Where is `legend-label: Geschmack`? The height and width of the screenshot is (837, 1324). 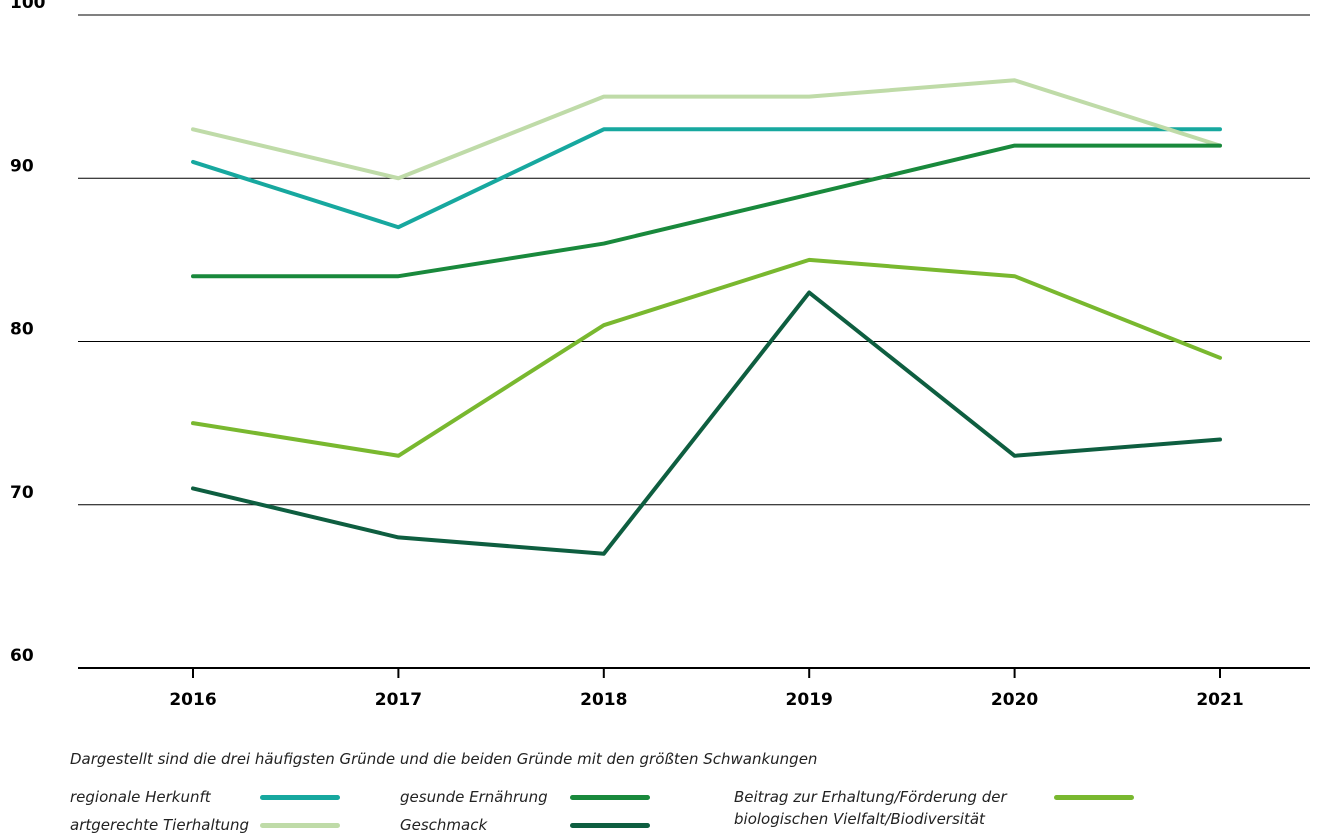 legend-label: Geschmack is located at coordinates (444, 825).